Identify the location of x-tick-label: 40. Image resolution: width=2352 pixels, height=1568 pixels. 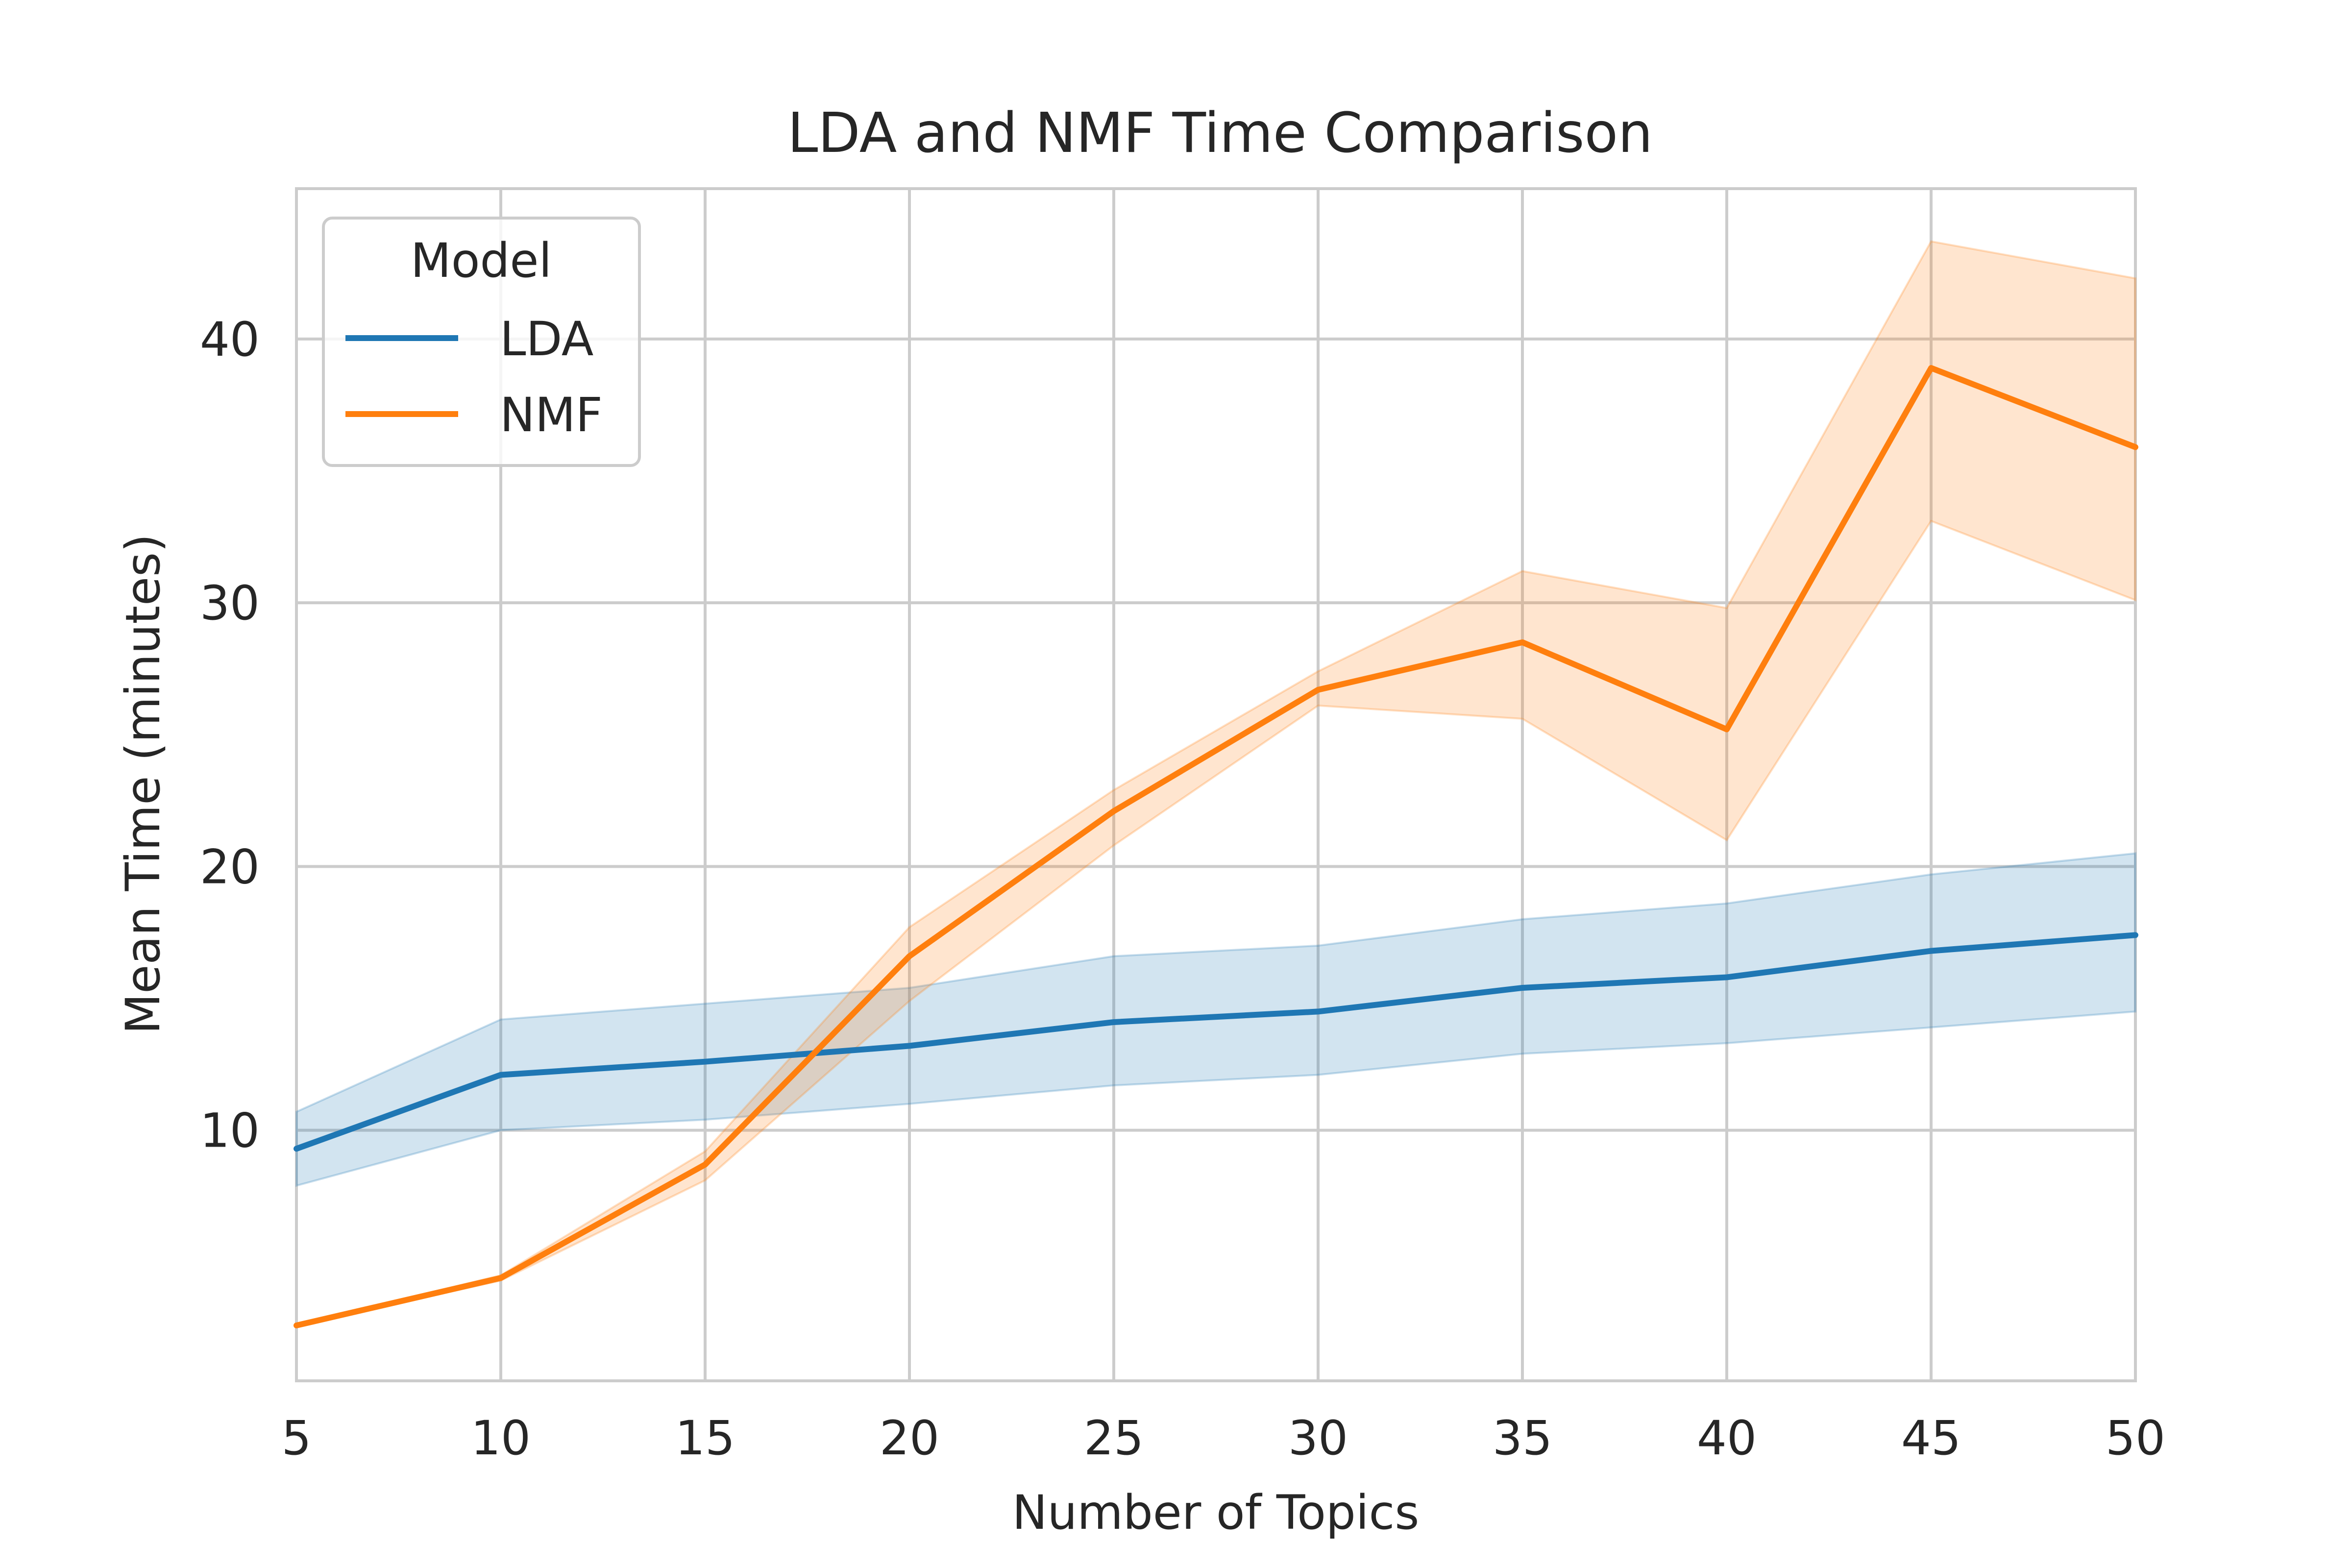
(1727, 1438).